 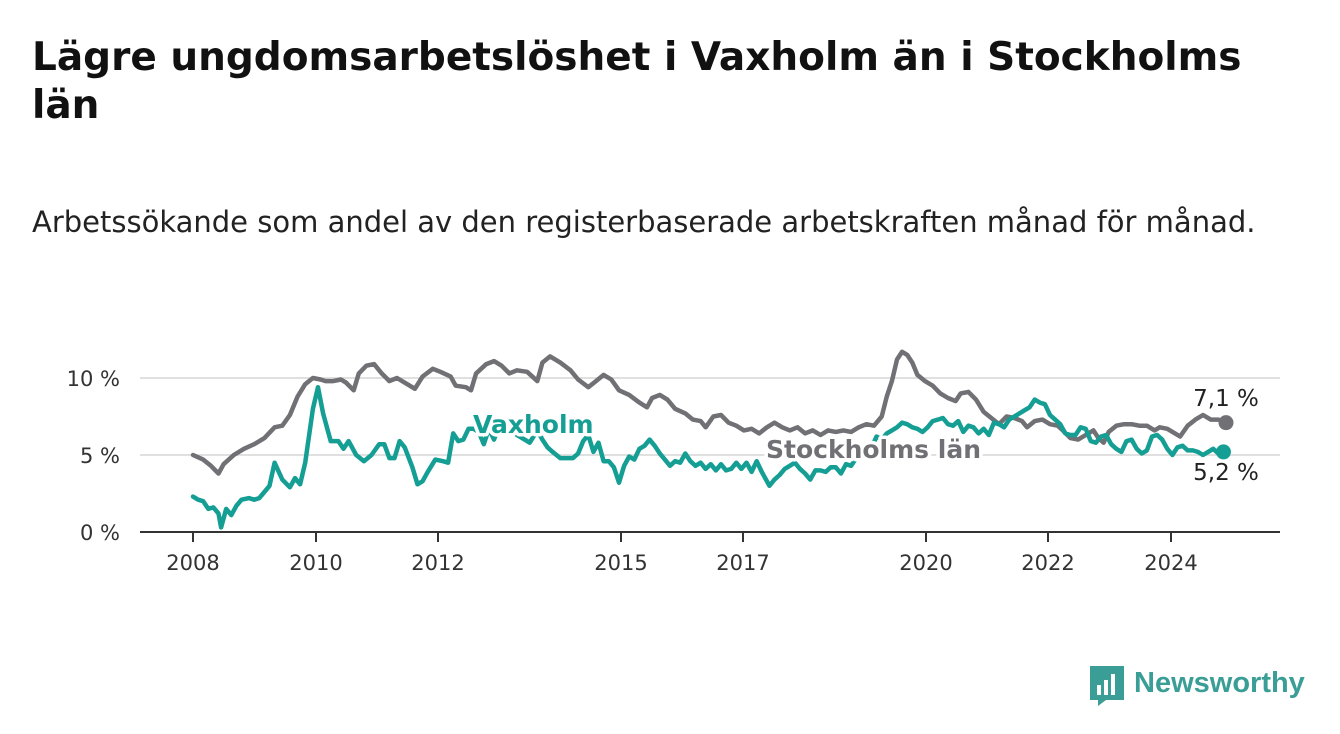 I want to click on end-point-vaxholm, so click(x=1223, y=452).